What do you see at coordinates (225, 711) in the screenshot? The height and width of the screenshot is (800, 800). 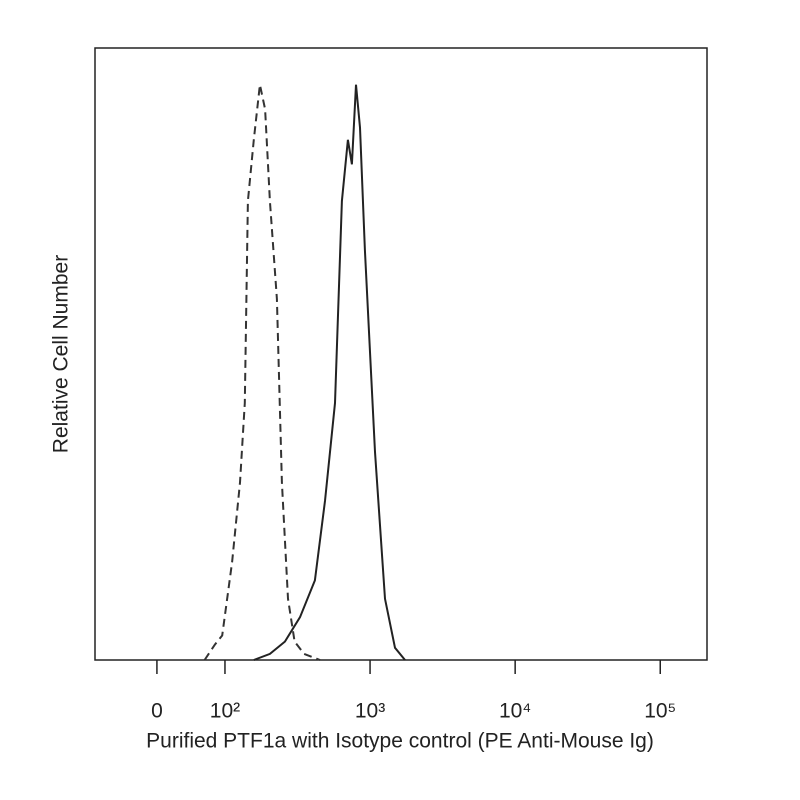 I see `x-tick-label: 10²` at bounding box center [225, 711].